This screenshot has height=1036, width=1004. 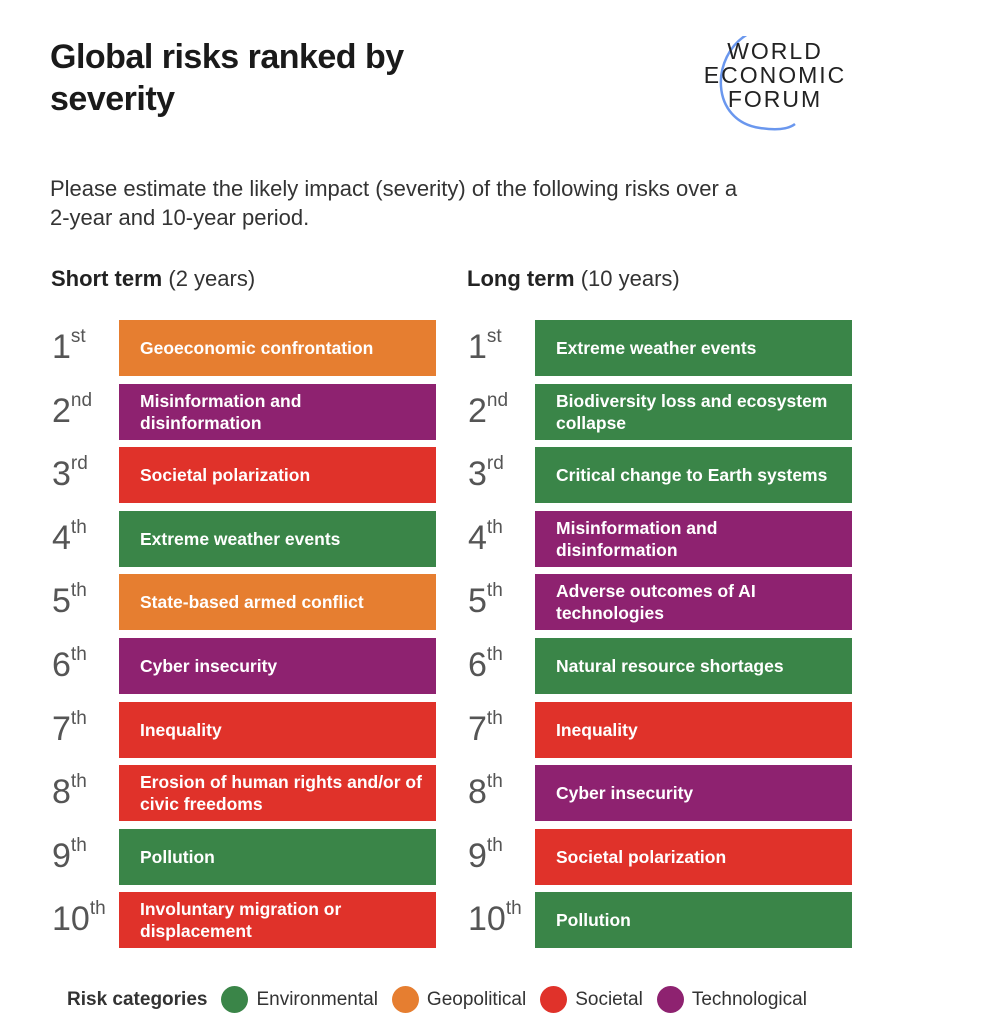 I want to click on rank-suffix: st, so click(x=78, y=336).